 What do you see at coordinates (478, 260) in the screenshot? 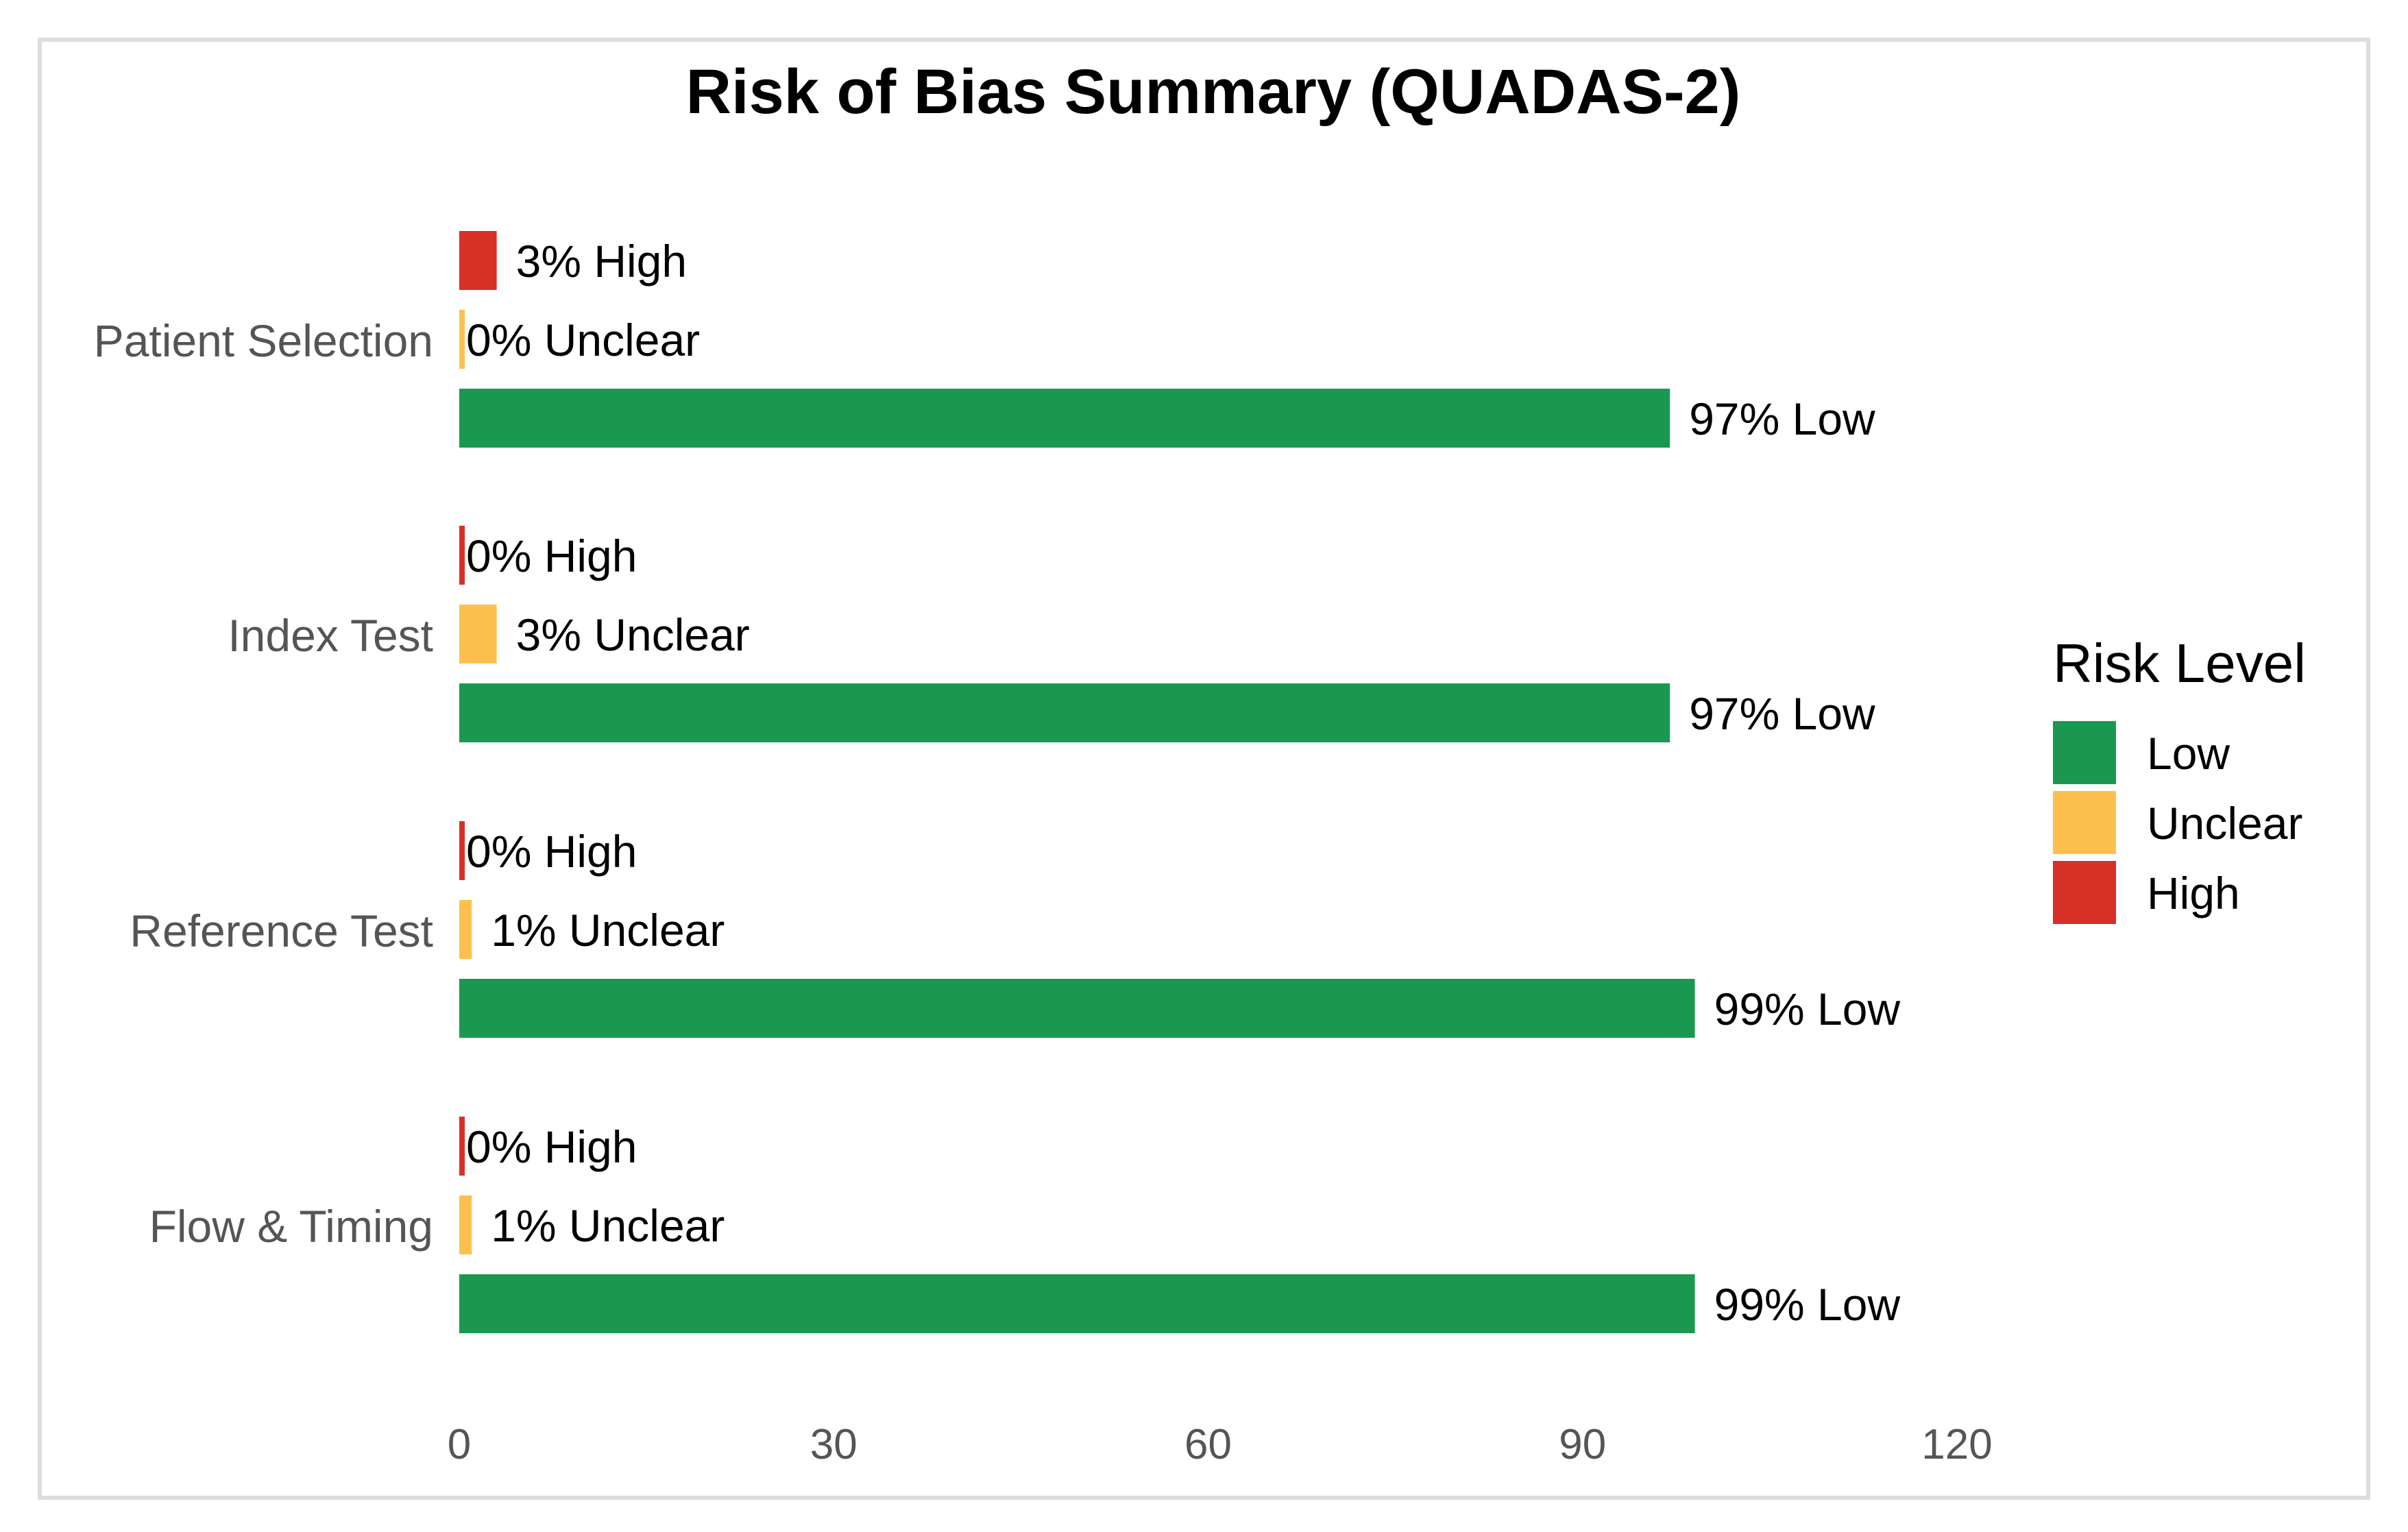
I see `bar-patient-selection-high` at bounding box center [478, 260].